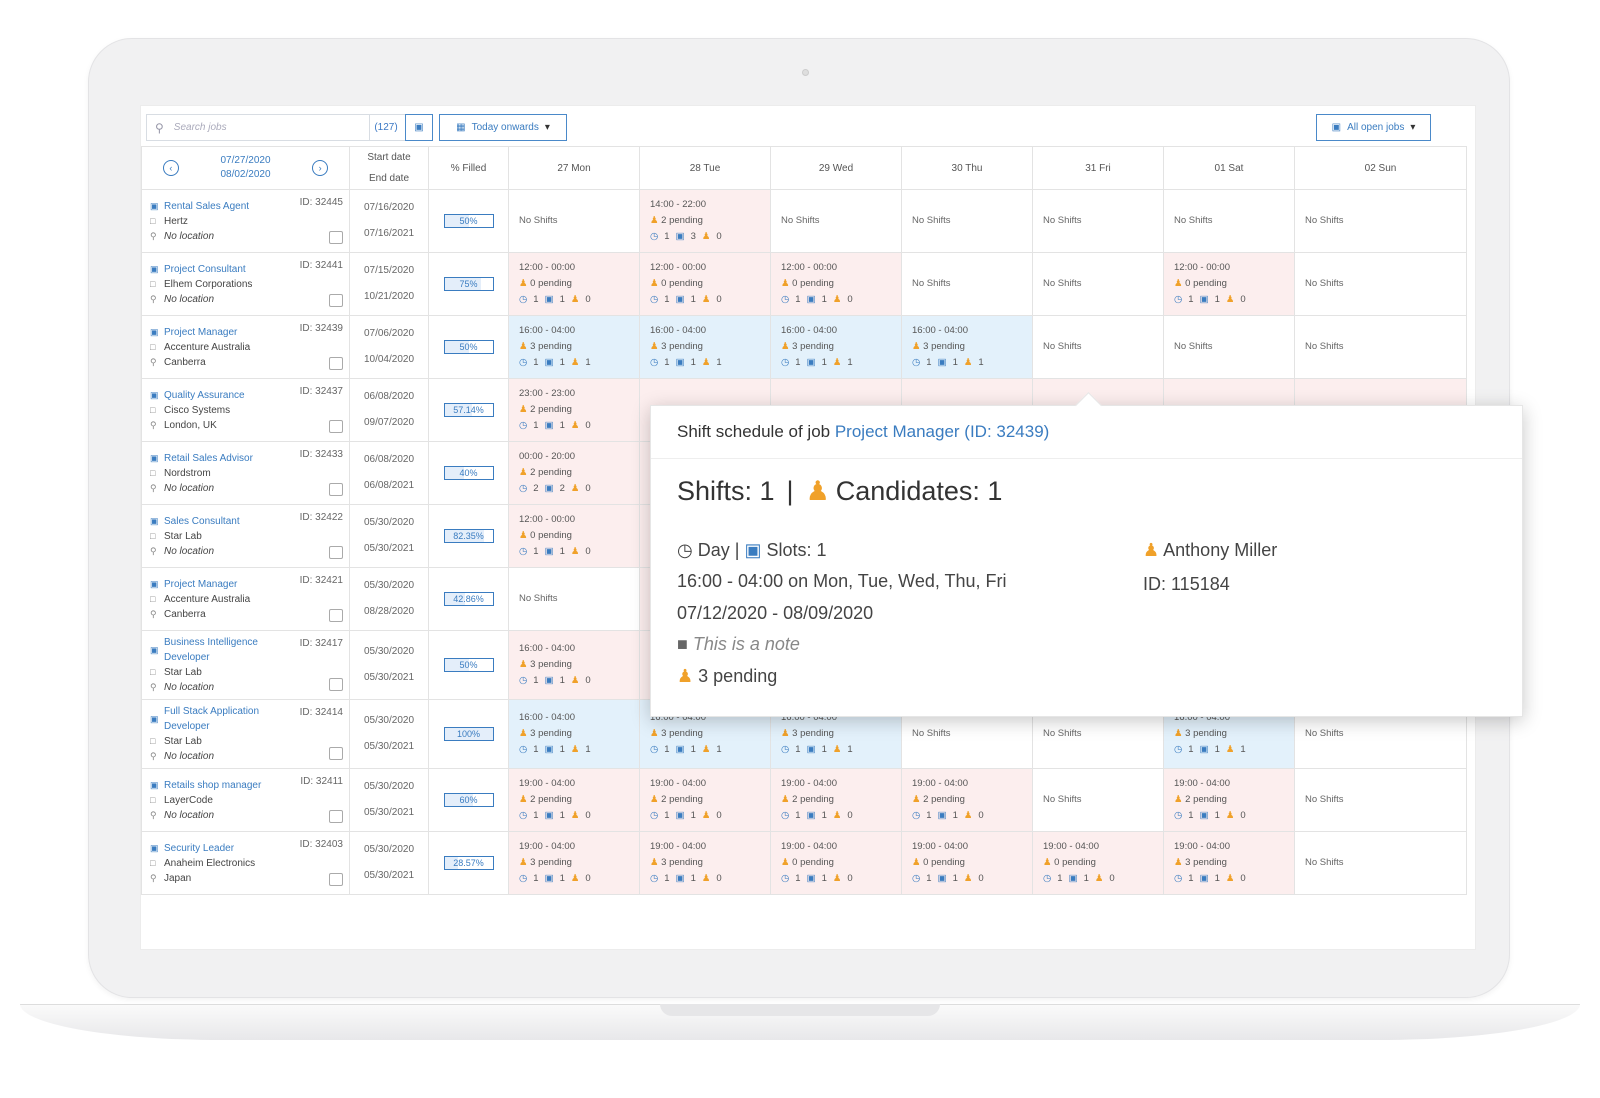 The height and width of the screenshot is (1098, 1600). What do you see at coordinates (705, 168) in the screenshot?
I see `day-header: 28 Tue` at bounding box center [705, 168].